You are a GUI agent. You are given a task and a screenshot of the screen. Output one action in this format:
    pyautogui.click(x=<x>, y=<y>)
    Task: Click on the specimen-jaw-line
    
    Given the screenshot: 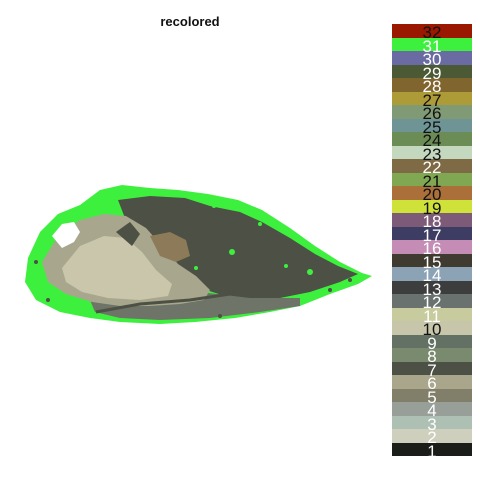 What is the action you would take?
    pyautogui.click(x=173, y=301)
    